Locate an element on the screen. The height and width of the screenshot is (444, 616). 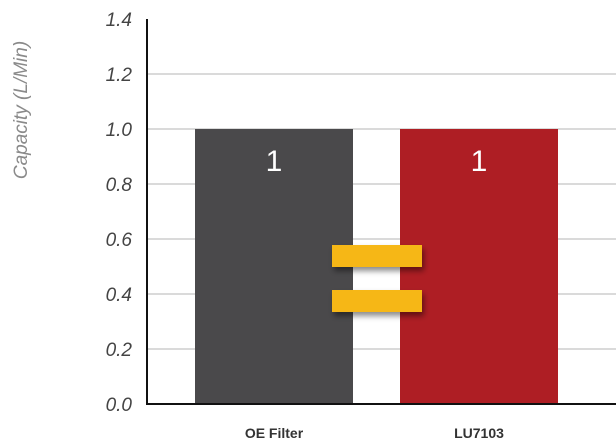
y-tick-label: 0.8 is located at coordinates (119, 185).